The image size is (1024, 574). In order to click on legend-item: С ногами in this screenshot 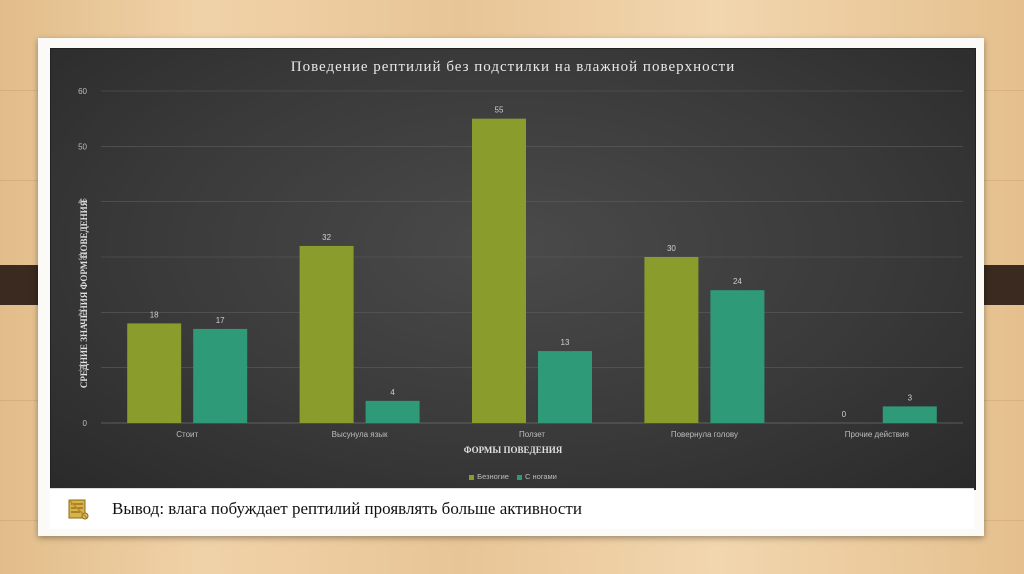, I will do `click(536, 476)`.